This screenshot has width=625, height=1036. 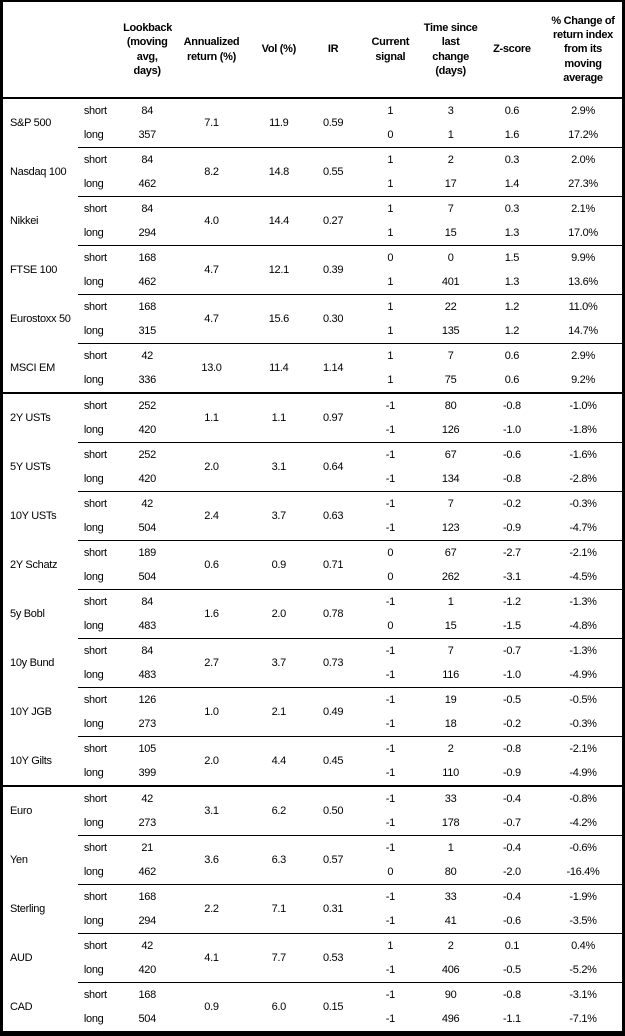 What do you see at coordinates (583, 651) in the screenshot?
I see `pct-change-cell: -1.3%` at bounding box center [583, 651].